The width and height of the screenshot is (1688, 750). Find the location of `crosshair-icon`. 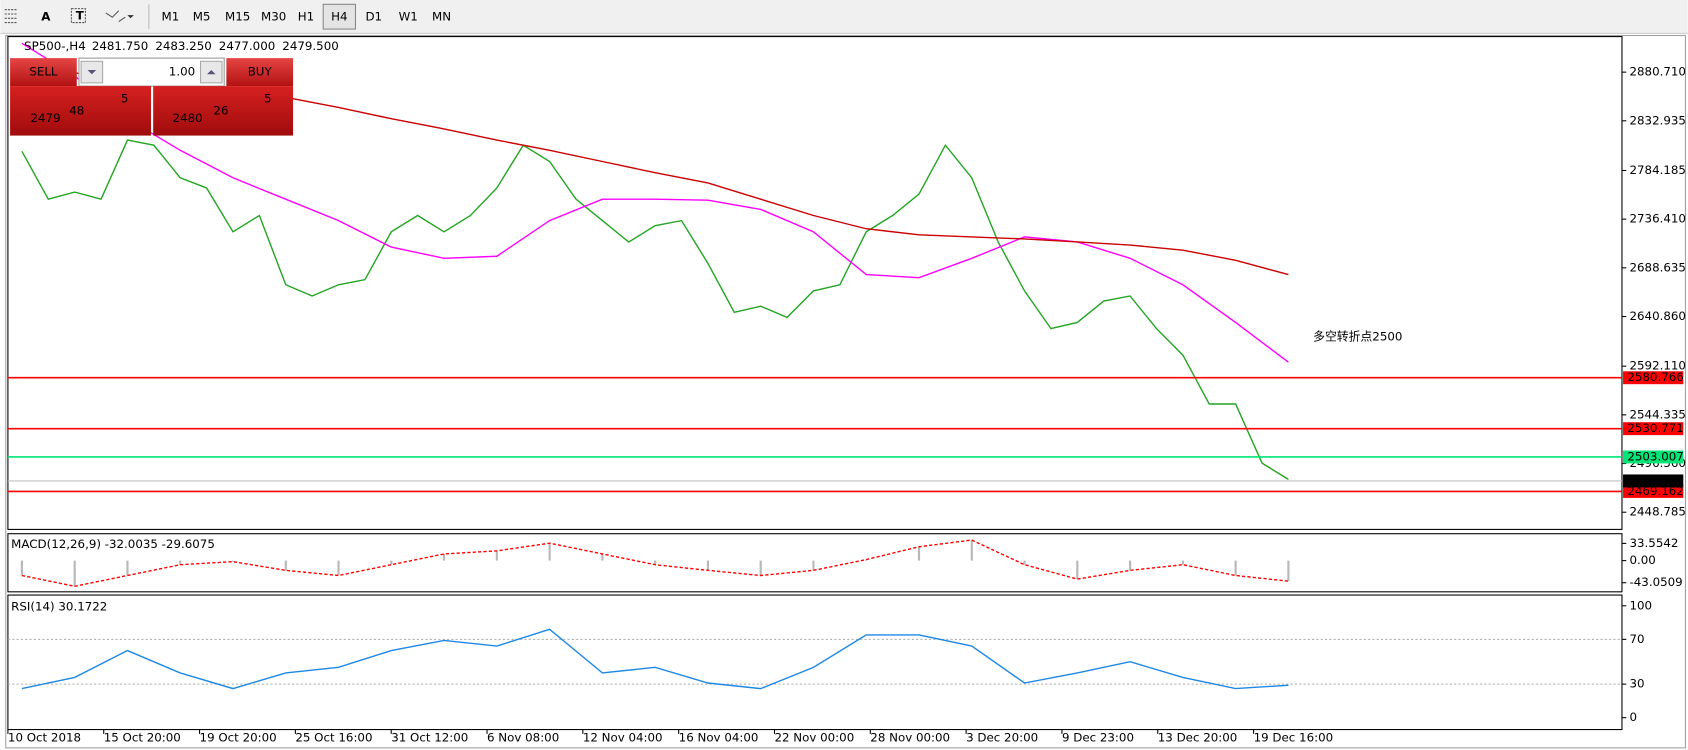

crosshair-icon is located at coordinates (11, 16).